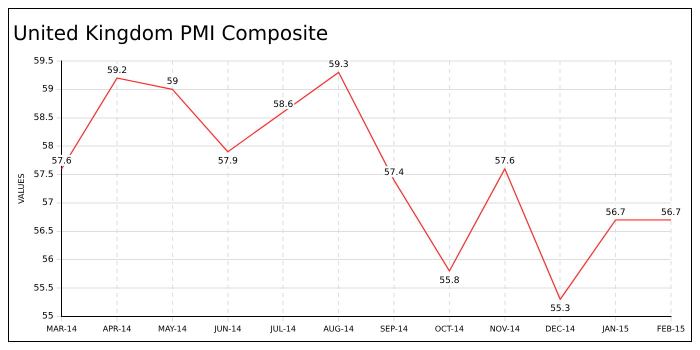 Image resolution: width=700 pixels, height=350 pixels. I want to click on y-tick-label: 58, so click(48, 146).